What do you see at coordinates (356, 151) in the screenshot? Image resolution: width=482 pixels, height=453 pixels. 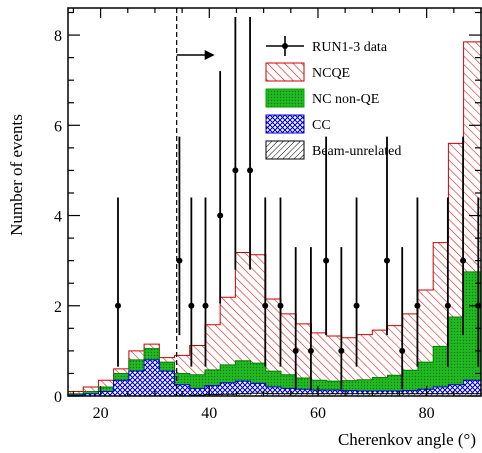 I see `legend-label: Beam-unrelated` at bounding box center [356, 151].